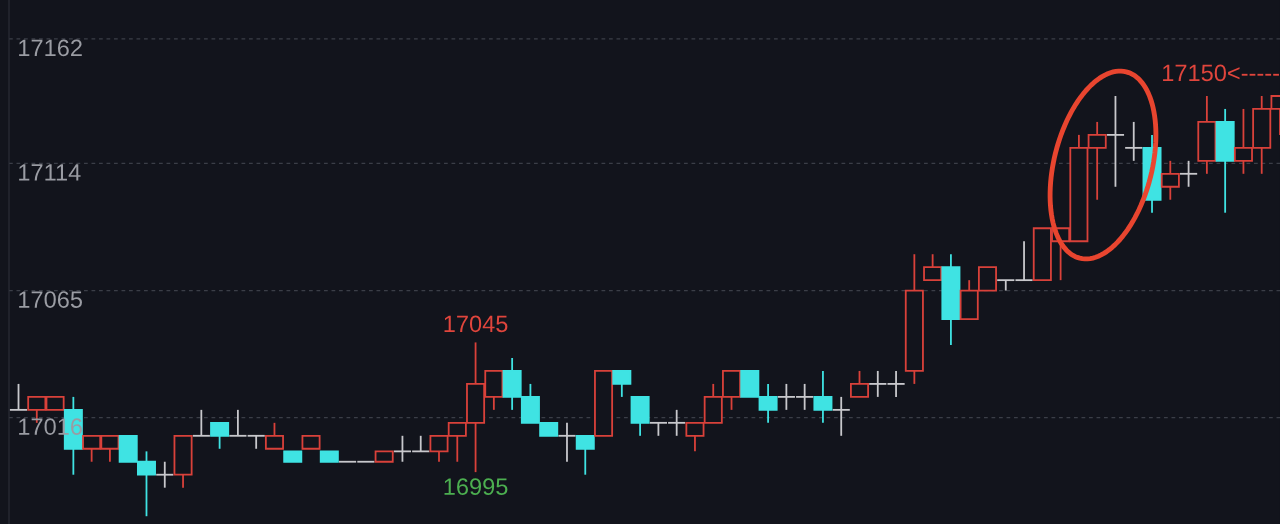 This screenshot has width=1280, height=524. I want to click on y-tick-label: 17065, so click(50, 299).